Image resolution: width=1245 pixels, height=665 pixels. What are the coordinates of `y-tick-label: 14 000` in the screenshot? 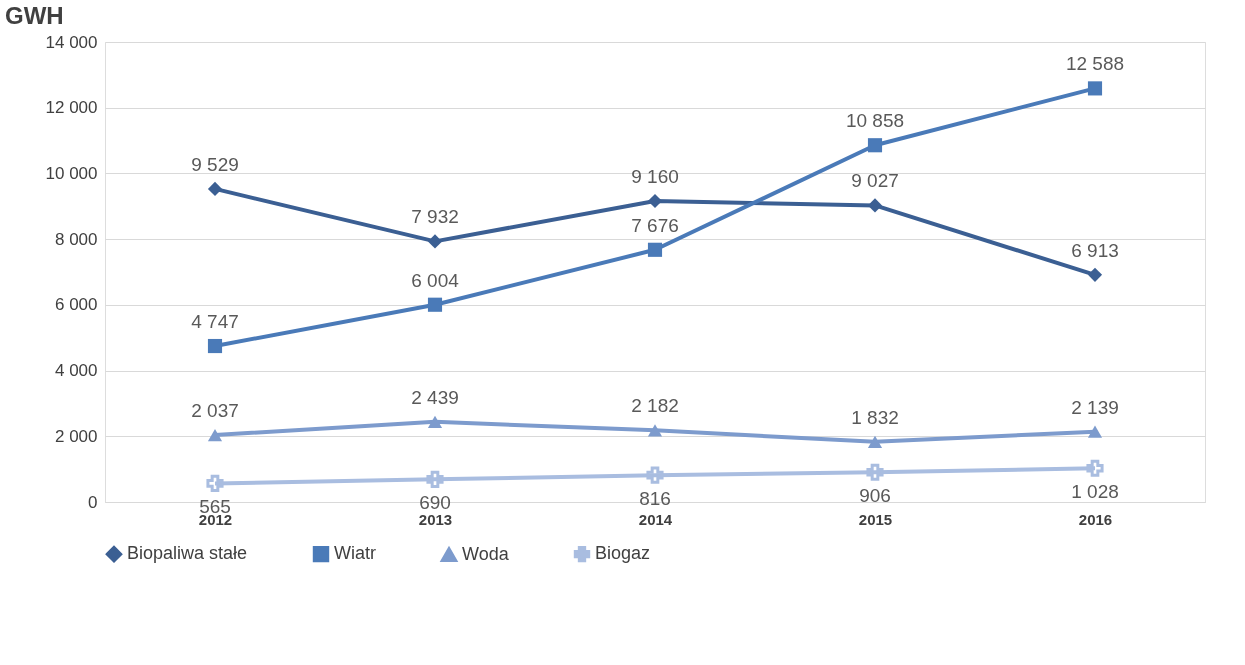 It's located at (71, 42).